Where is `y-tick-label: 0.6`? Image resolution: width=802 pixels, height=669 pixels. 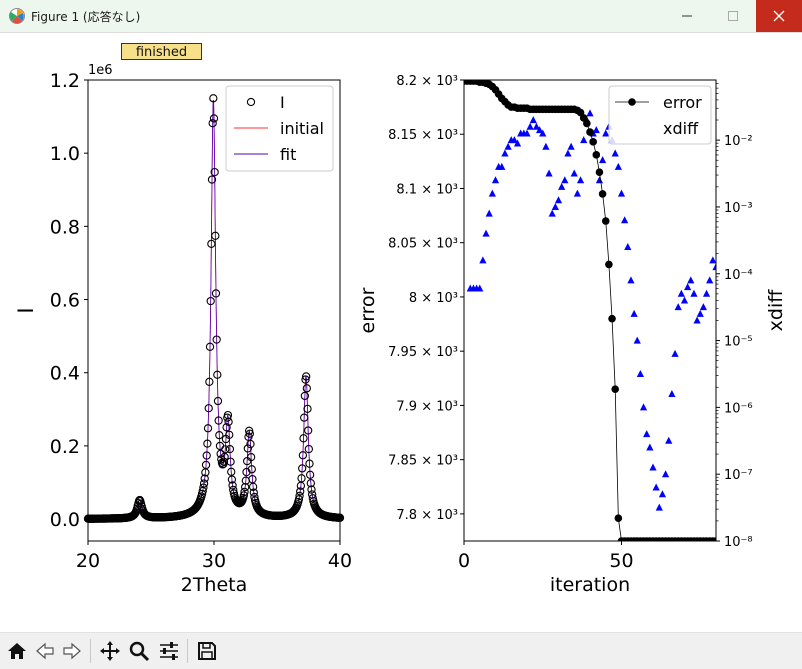
y-tick-label: 0.6 is located at coordinates (65, 301).